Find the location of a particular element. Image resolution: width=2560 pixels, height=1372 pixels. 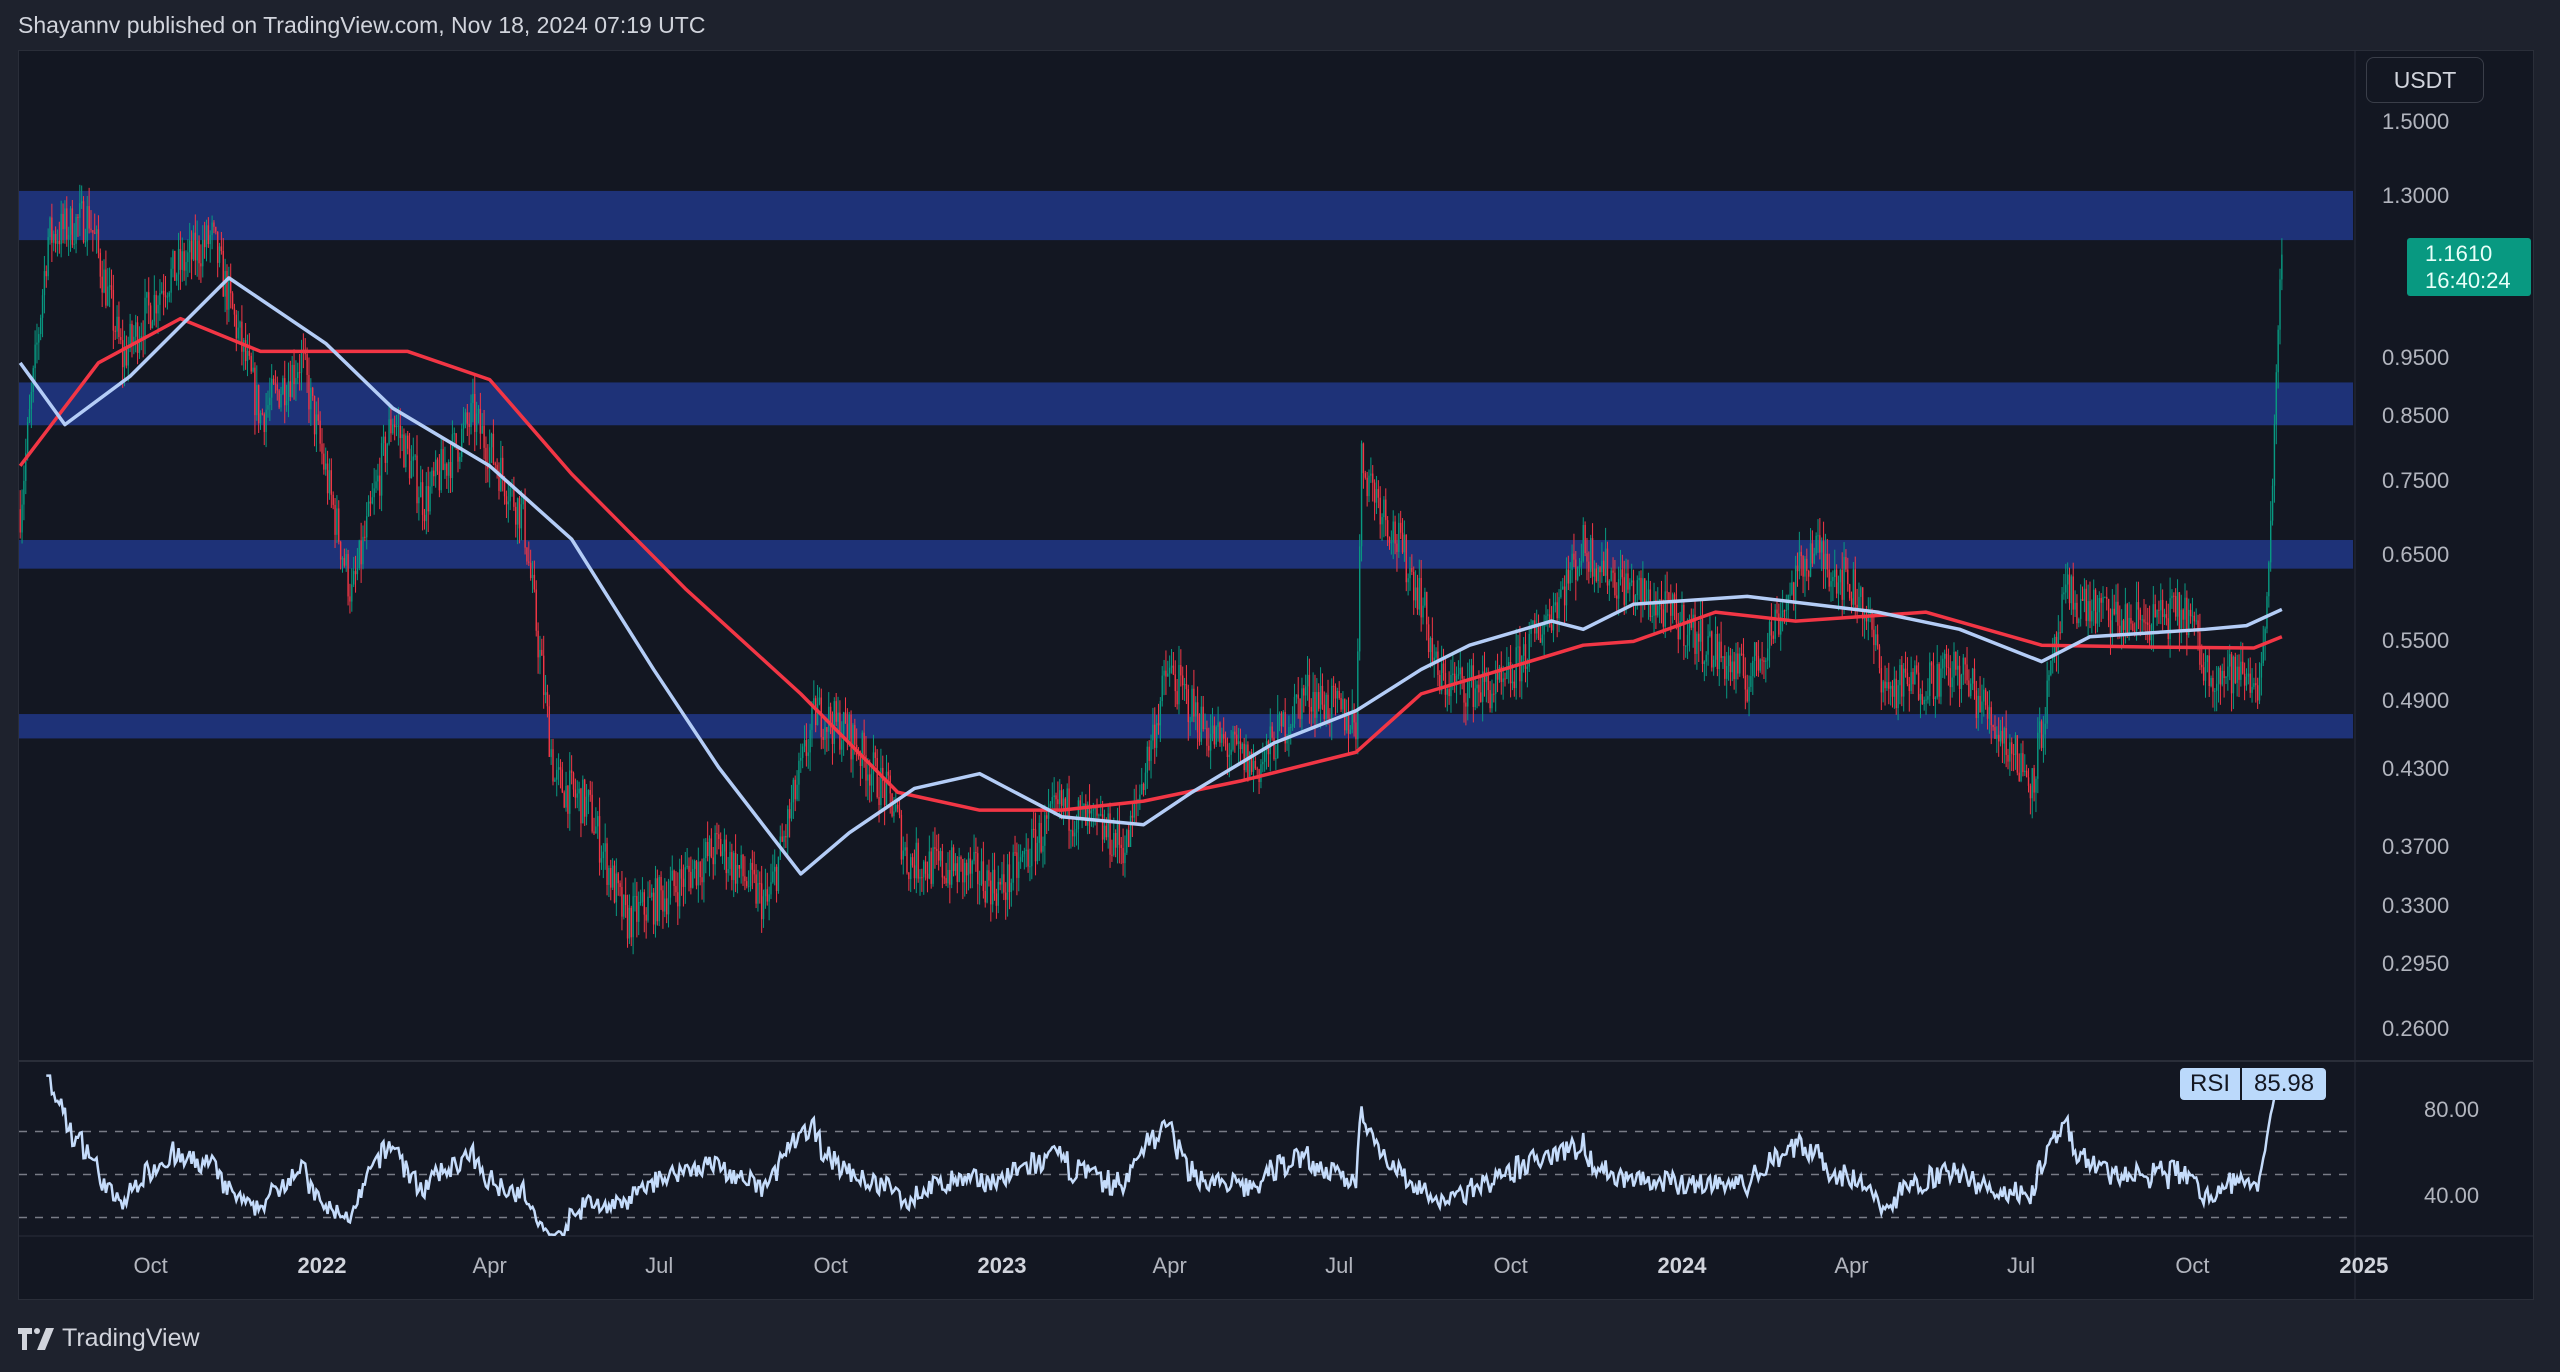

time-axis-label: 2023 is located at coordinates (1002, 1265).